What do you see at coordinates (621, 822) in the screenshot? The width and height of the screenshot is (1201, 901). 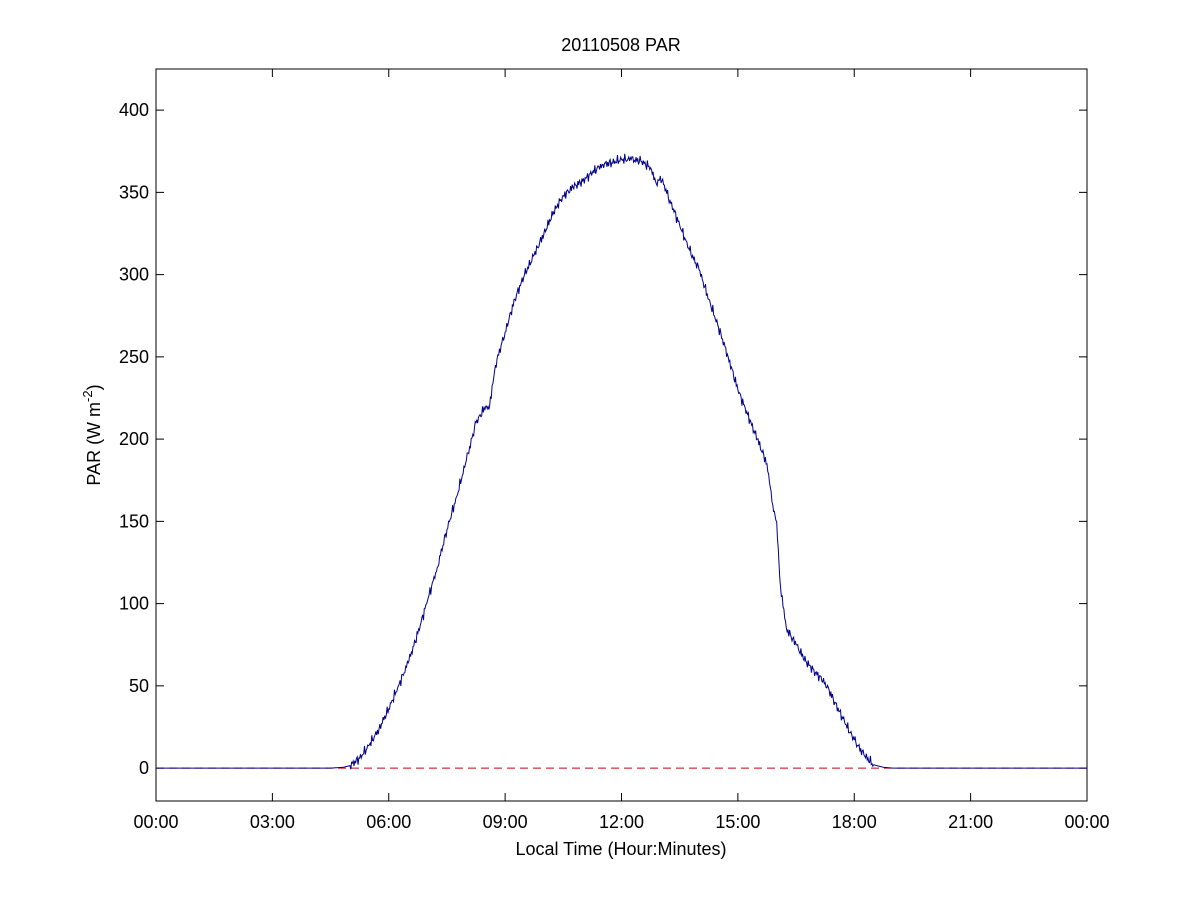 I see `x-tick-label: 12:00` at bounding box center [621, 822].